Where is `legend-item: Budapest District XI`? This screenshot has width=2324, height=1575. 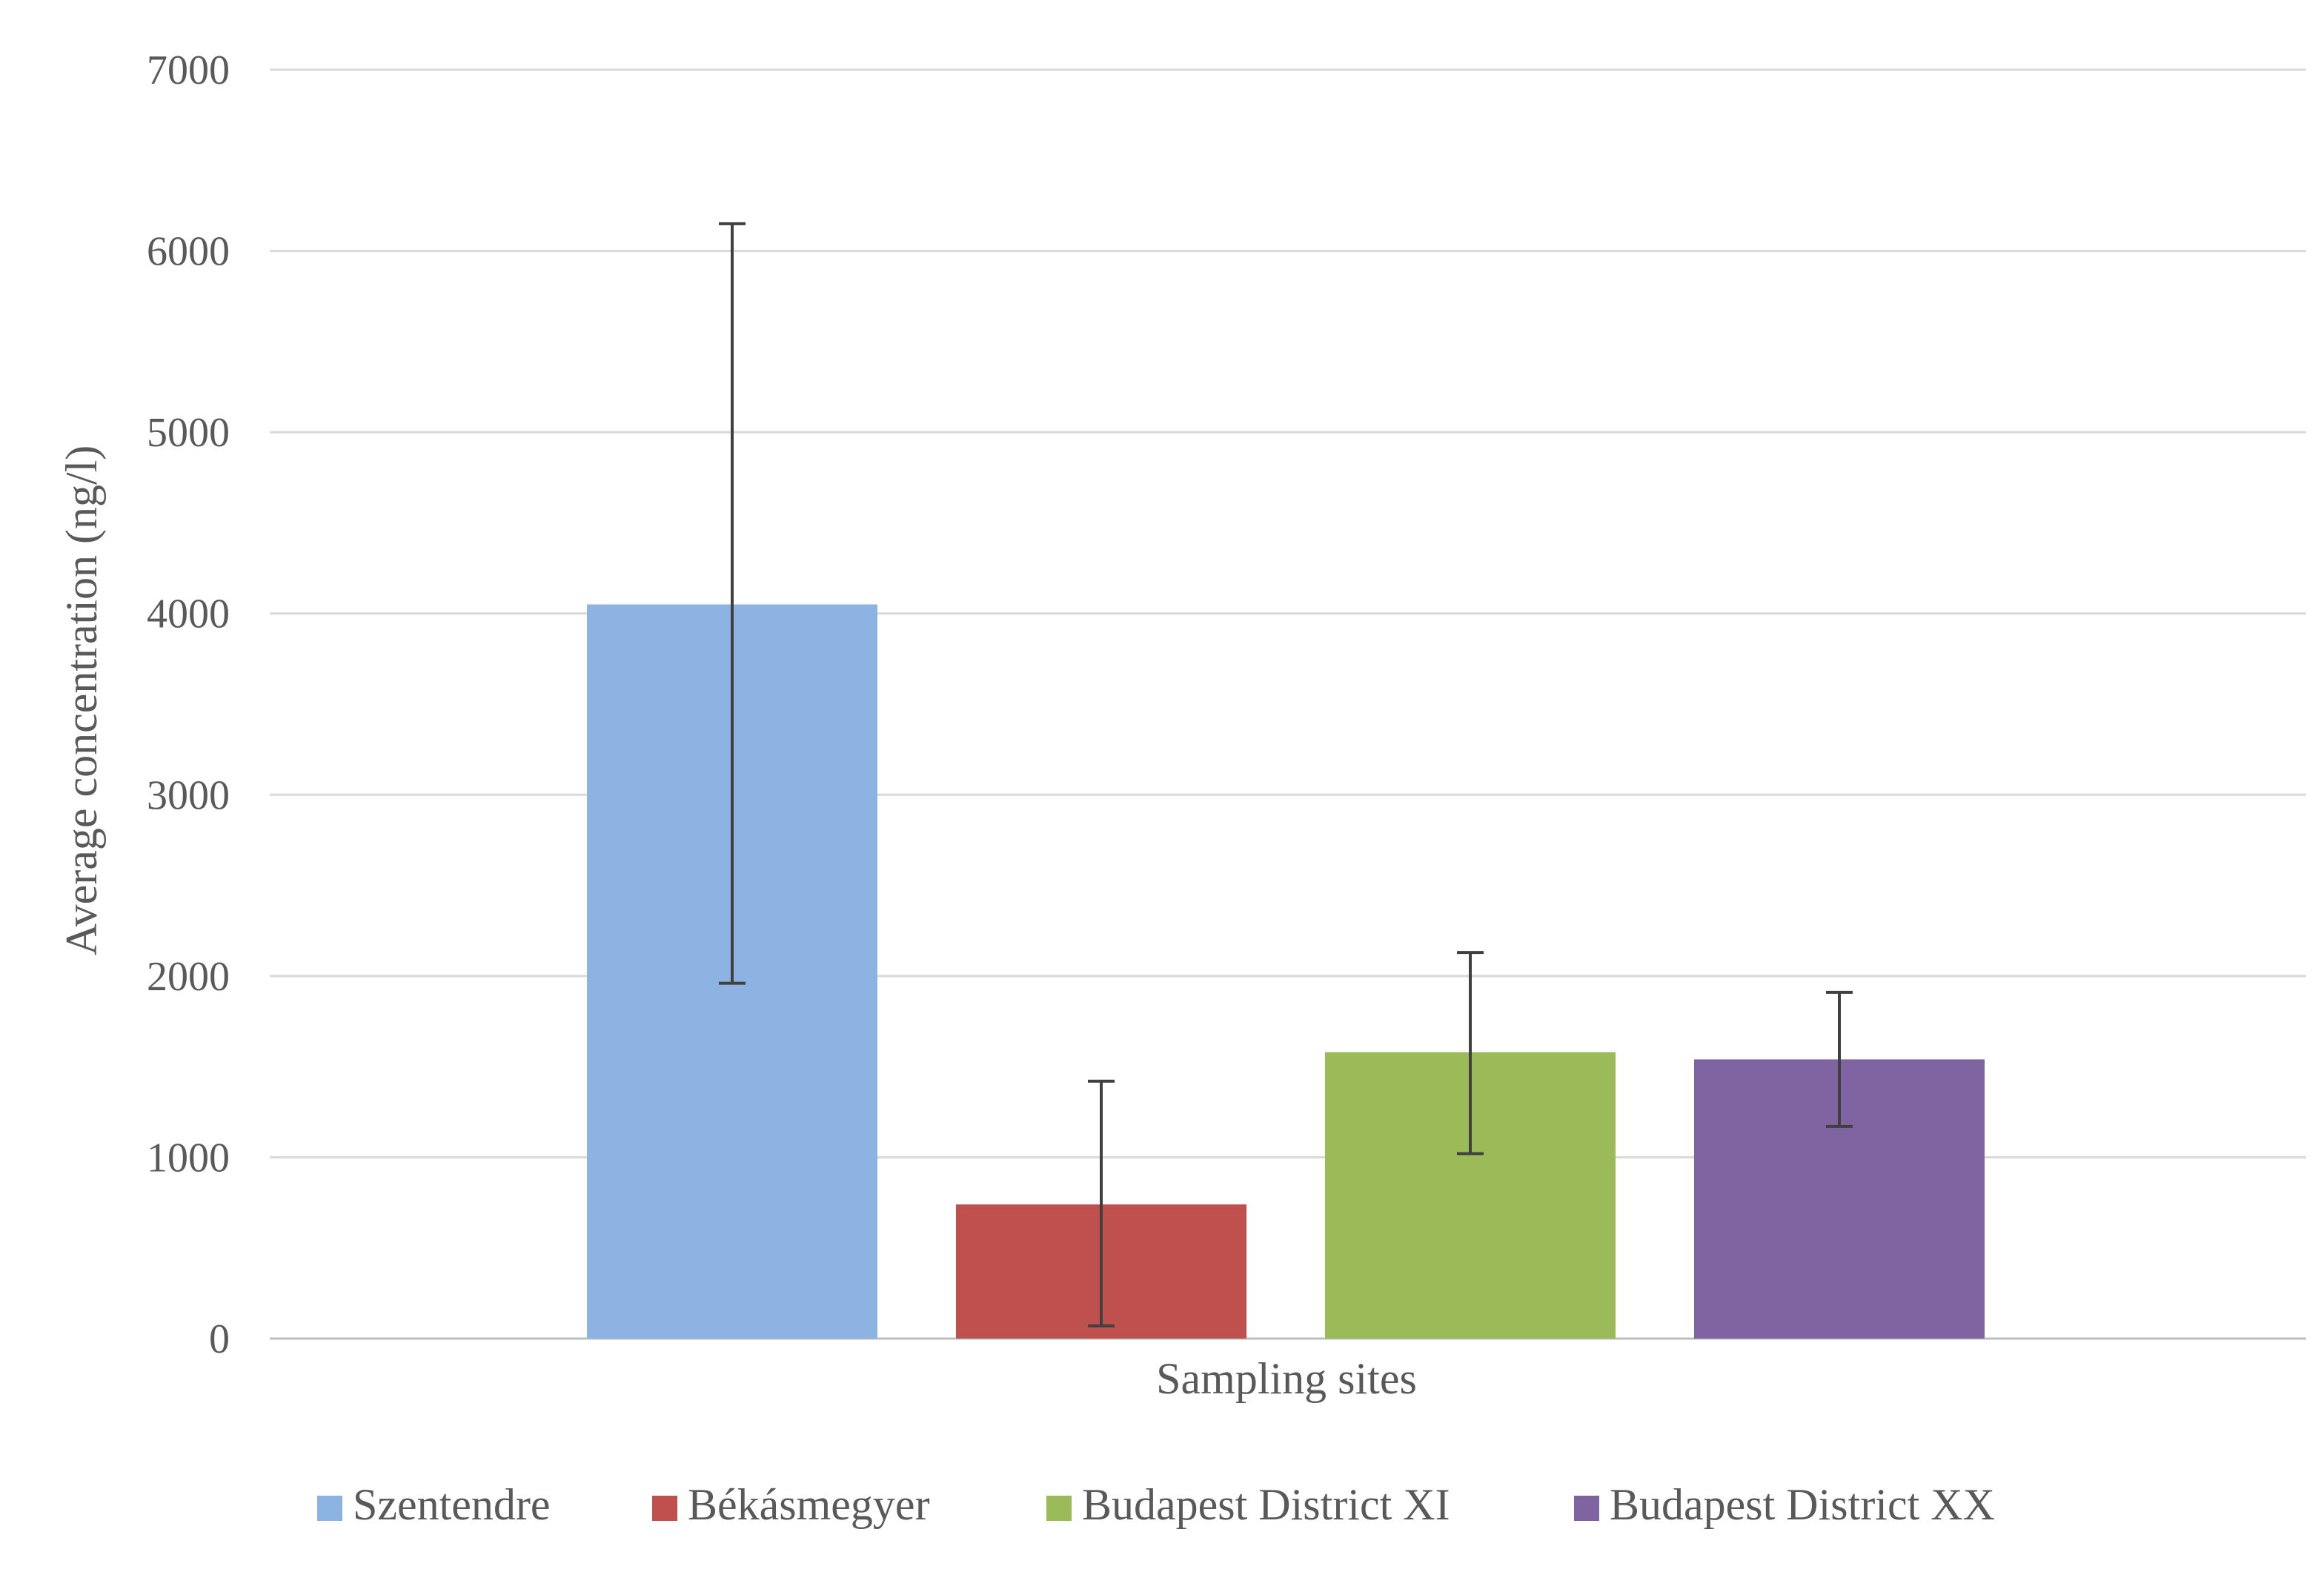 legend-item: Budapest District XI is located at coordinates (1248, 1505).